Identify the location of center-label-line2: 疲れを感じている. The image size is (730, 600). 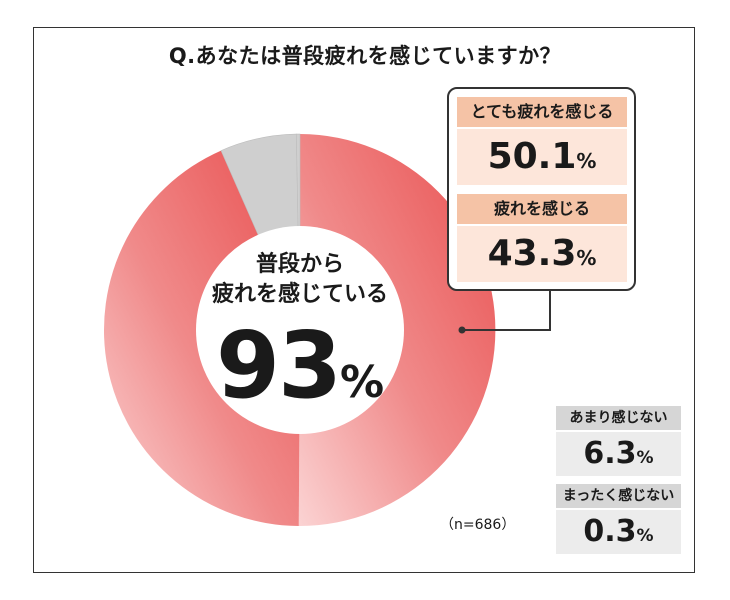
(299, 294).